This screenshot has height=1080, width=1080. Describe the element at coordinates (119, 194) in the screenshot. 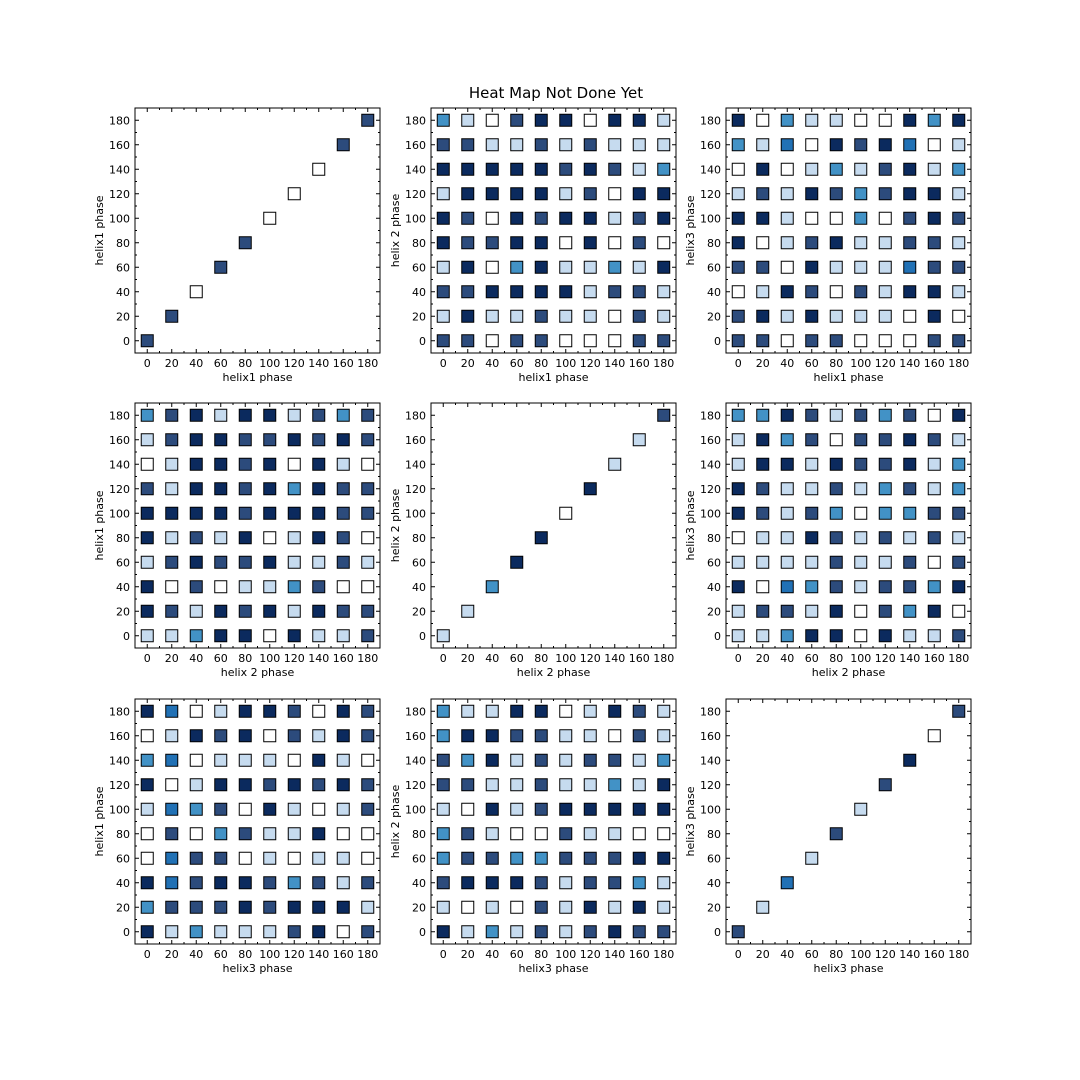

I see `y-tick-label: 120` at that location.